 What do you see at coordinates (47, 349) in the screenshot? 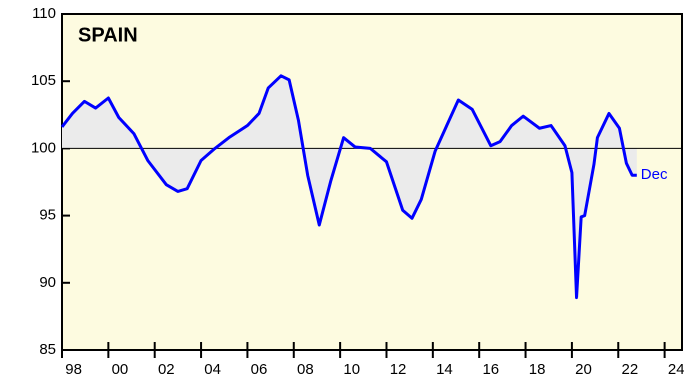
I see `y-tick-label: 85` at bounding box center [47, 349].